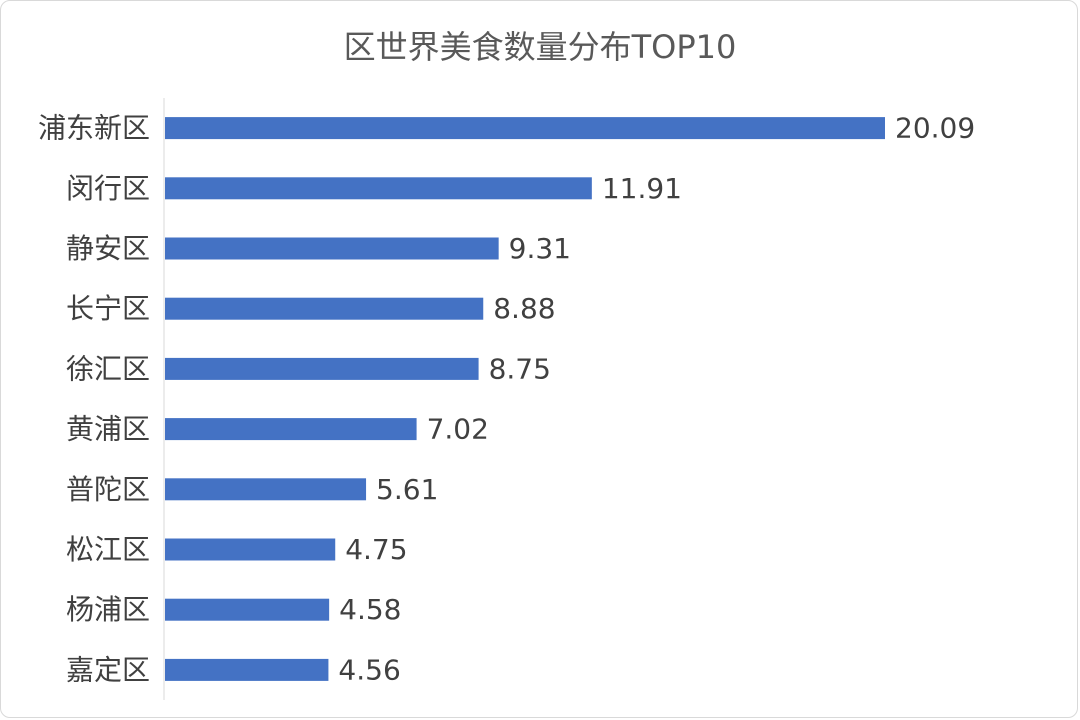 This screenshot has width=1080, height=720. Describe the element at coordinates (458, 429) in the screenshot. I see `value-label: 7.02` at that location.